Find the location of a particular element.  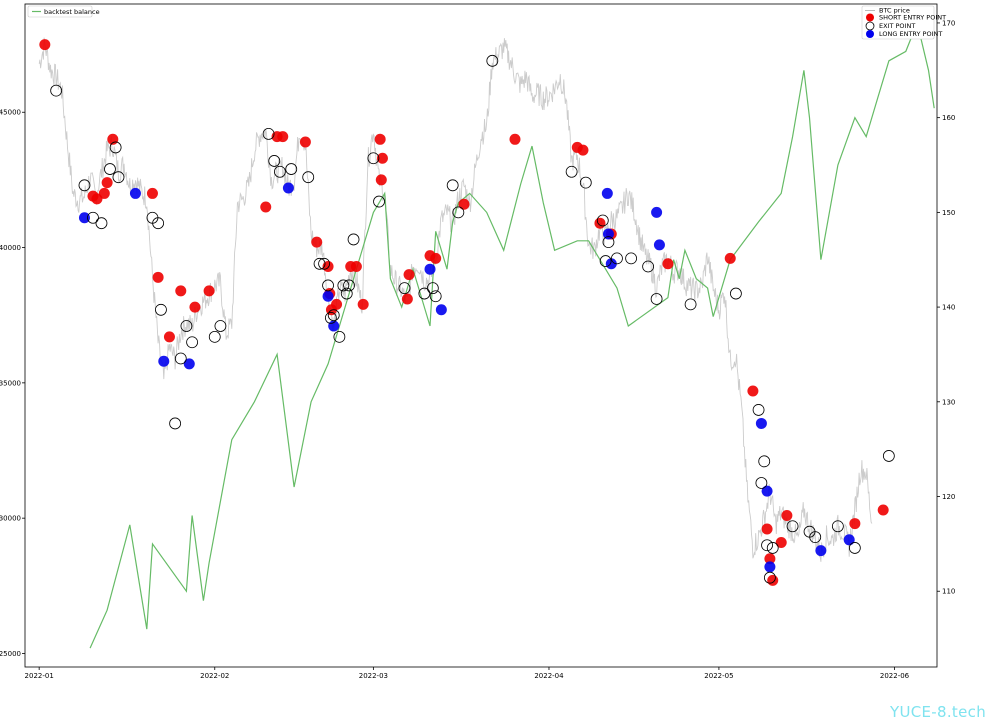

x-tick-label: 2022-06 is located at coordinates (895, 676).